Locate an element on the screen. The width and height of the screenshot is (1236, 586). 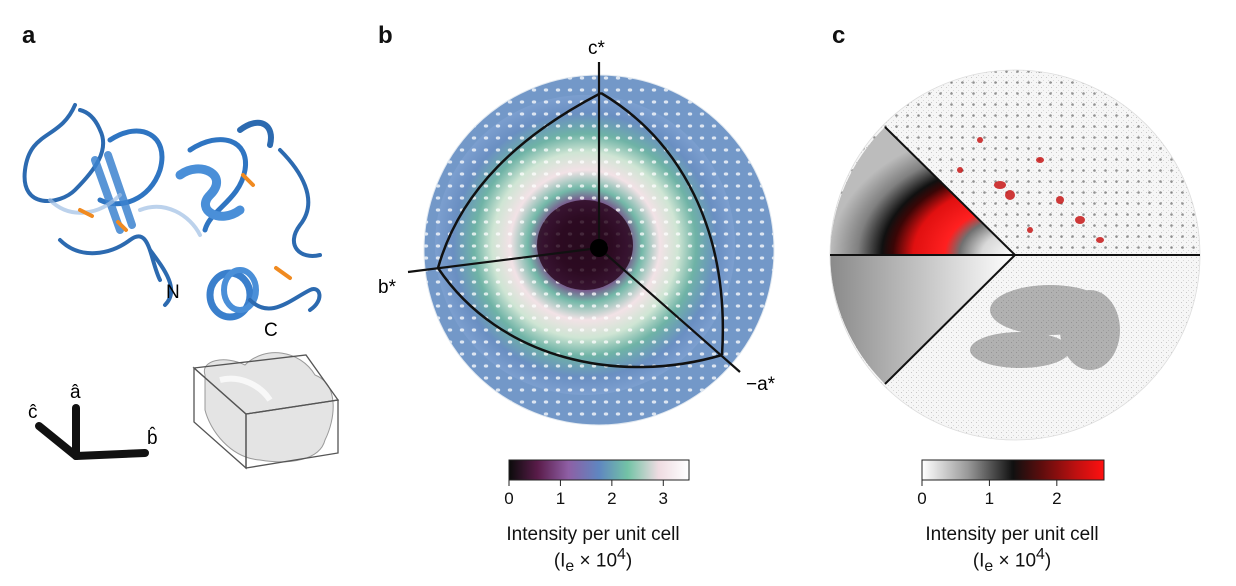
protein-ribbon-structure is located at coordinates (172, 212).